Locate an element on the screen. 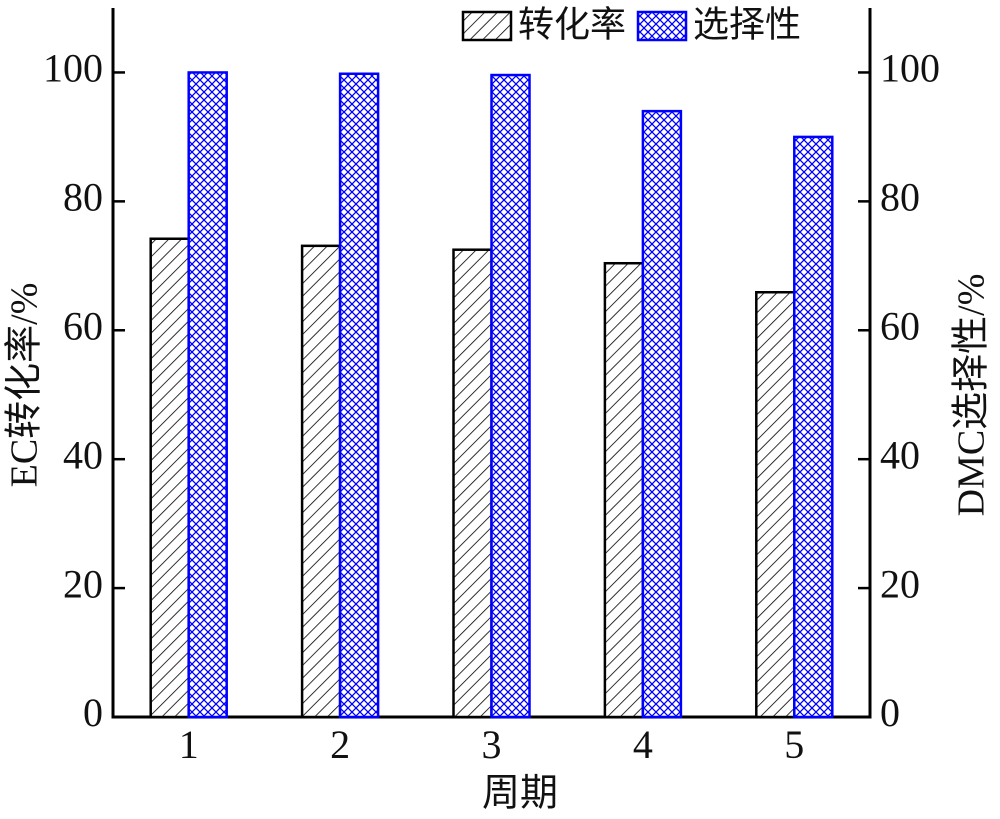 Image resolution: width=1000 pixels, height=819 pixels. y-tick-label: 60 is located at coordinates (83, 325).